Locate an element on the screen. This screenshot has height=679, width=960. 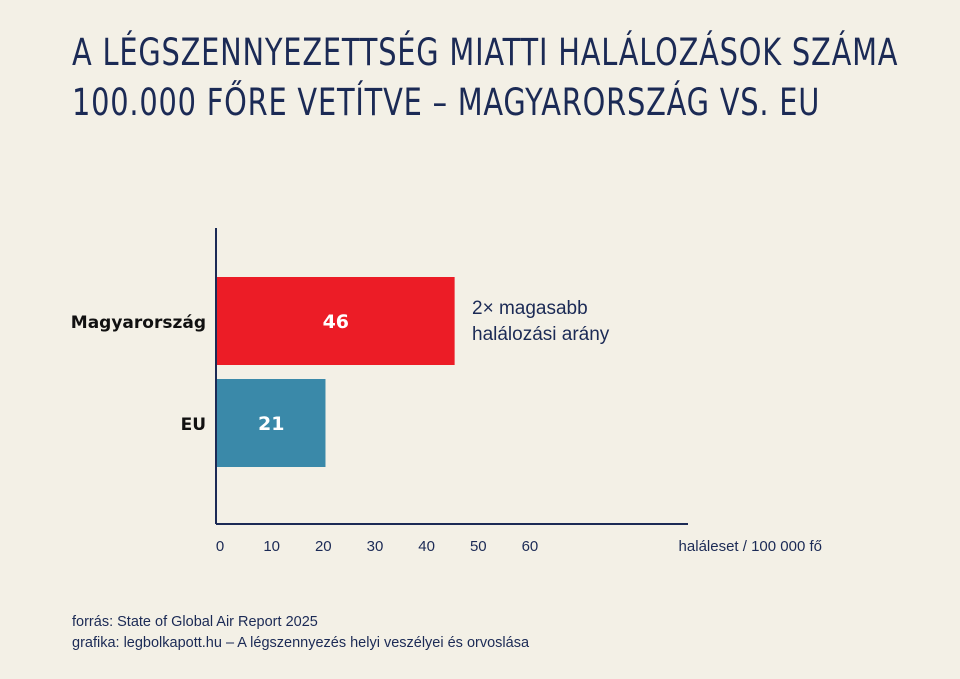
category-label-0: Magyarország is located at coordinates (138, 323).